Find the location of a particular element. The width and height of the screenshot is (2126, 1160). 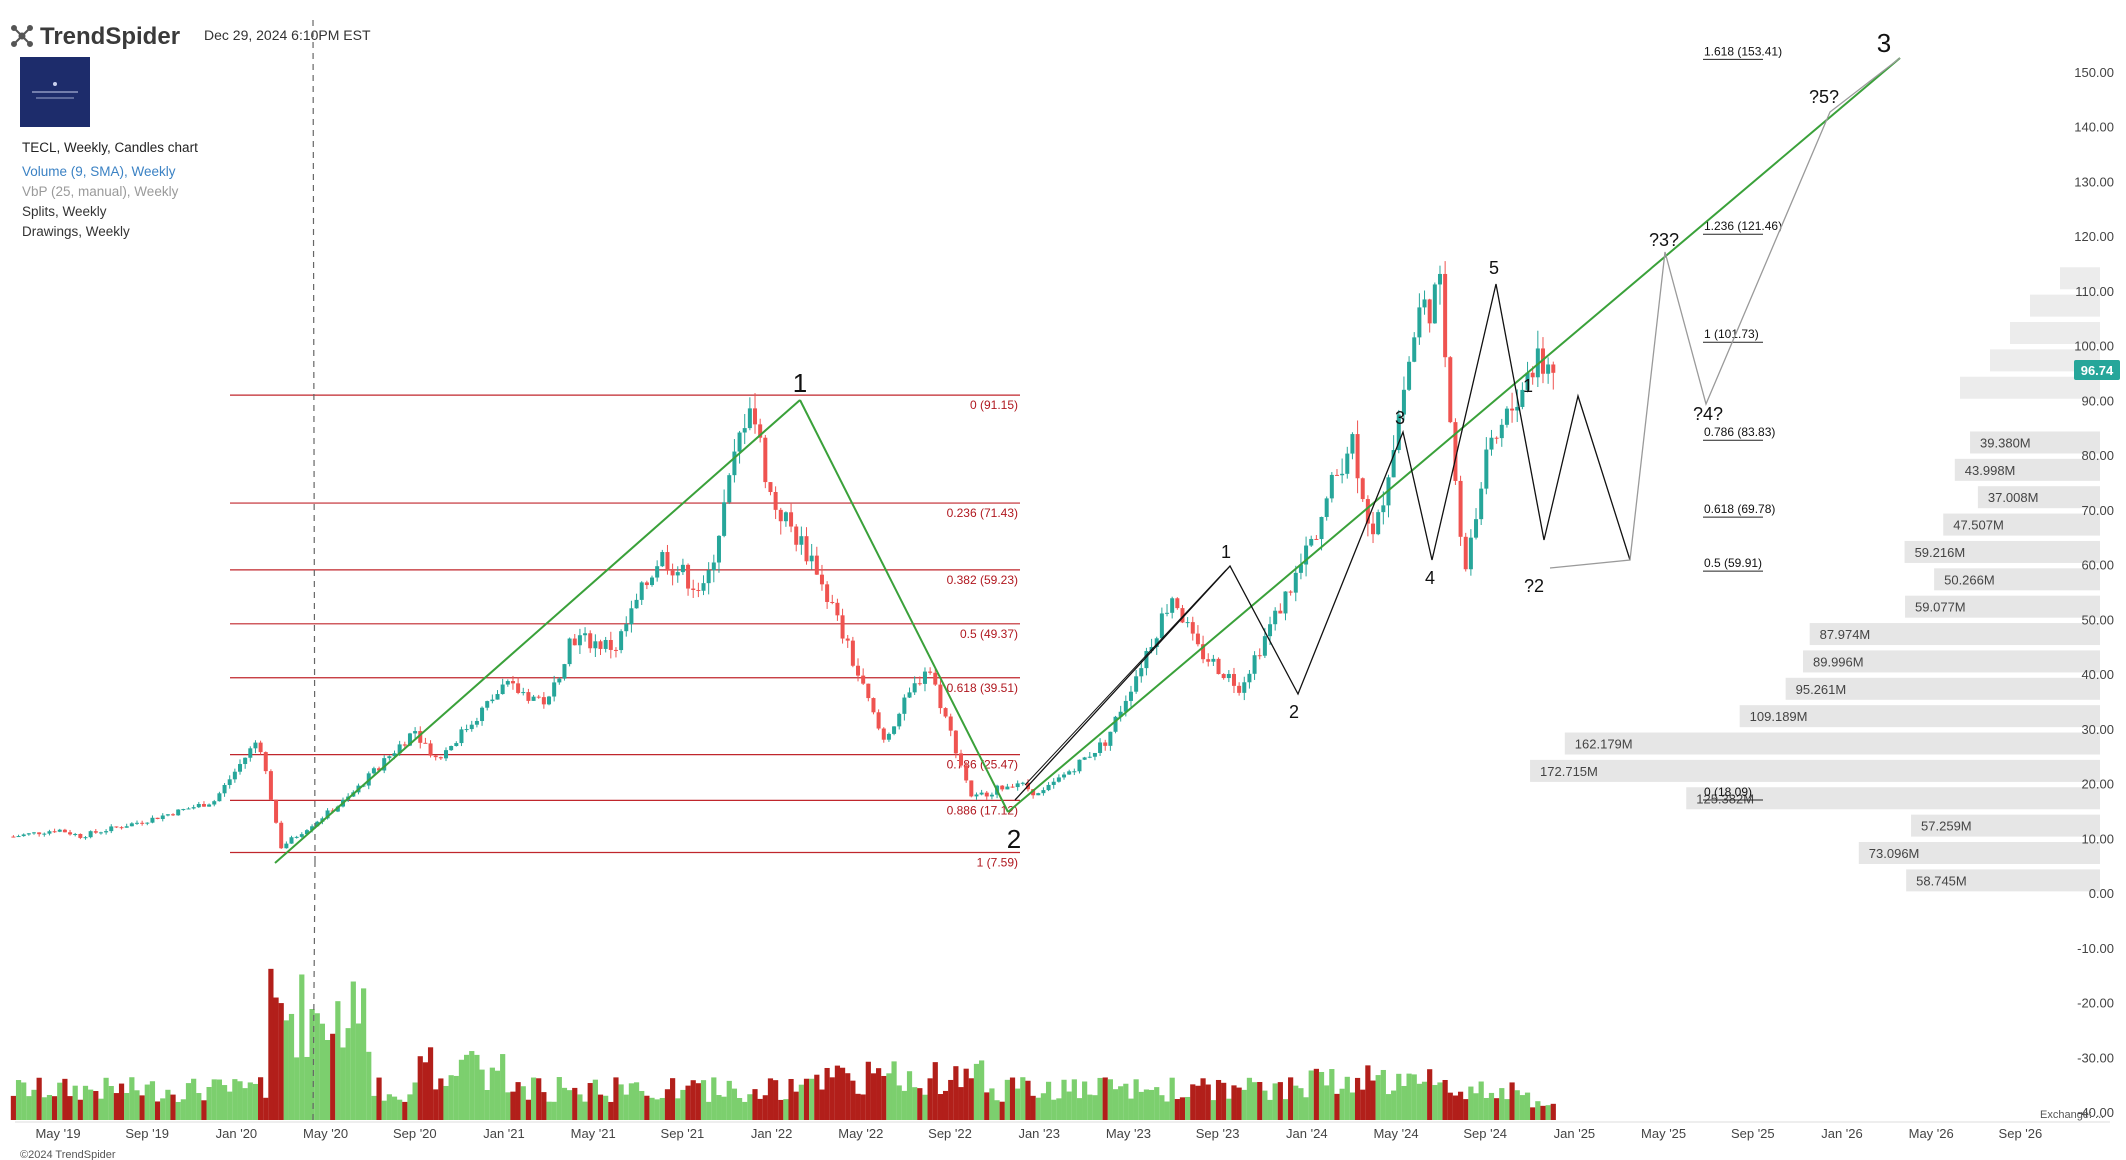

wave-label: 1 is located at coordinates (1528, 386).